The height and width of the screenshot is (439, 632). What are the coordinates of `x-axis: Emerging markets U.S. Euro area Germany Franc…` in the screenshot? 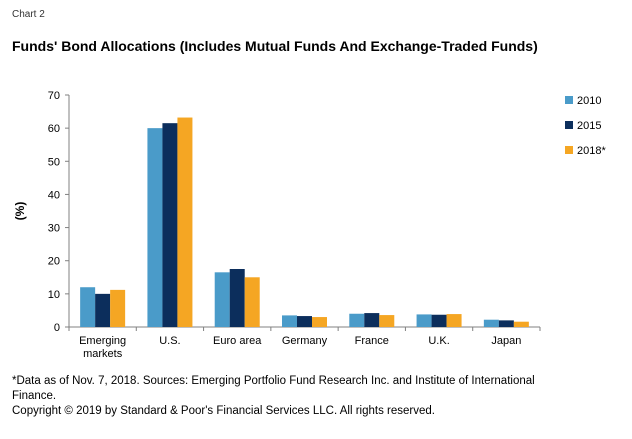 It's located at (304, 343).